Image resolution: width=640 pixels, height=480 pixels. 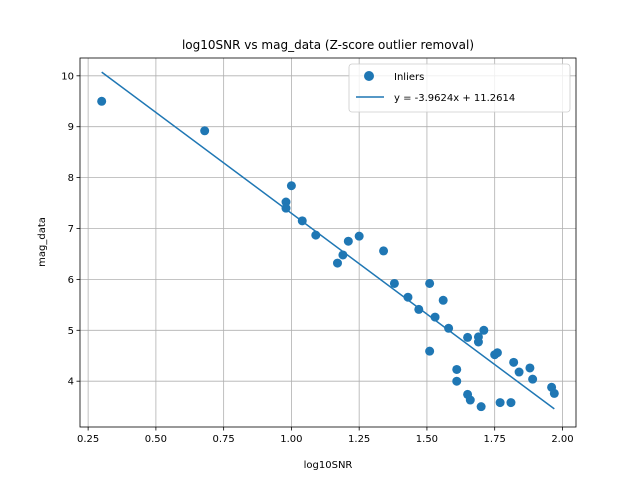 What do you see at coordinates (359, 439) in the screenshot?
I see `x-tick-label: 1.25` at bounding box center [359, 439].